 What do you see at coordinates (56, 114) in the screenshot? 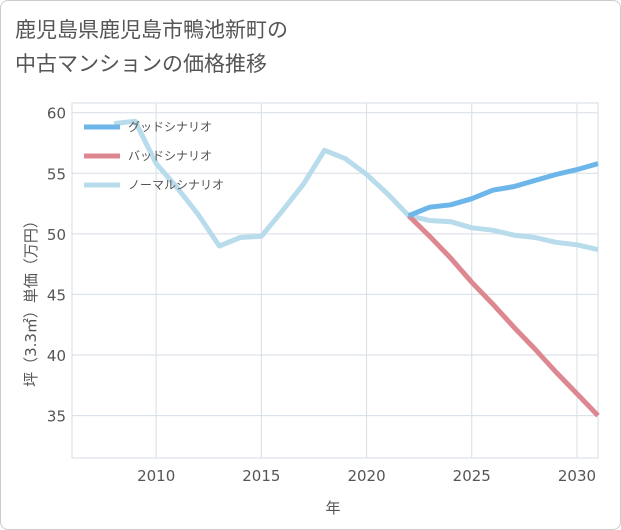
I see `y-tick-label: 60` at bounding box center [56, 114].